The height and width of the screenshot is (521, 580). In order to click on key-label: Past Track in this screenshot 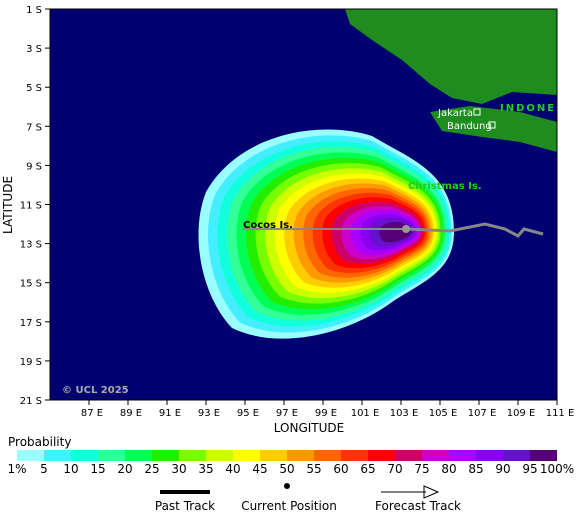, I will do `click(185, 506)`.